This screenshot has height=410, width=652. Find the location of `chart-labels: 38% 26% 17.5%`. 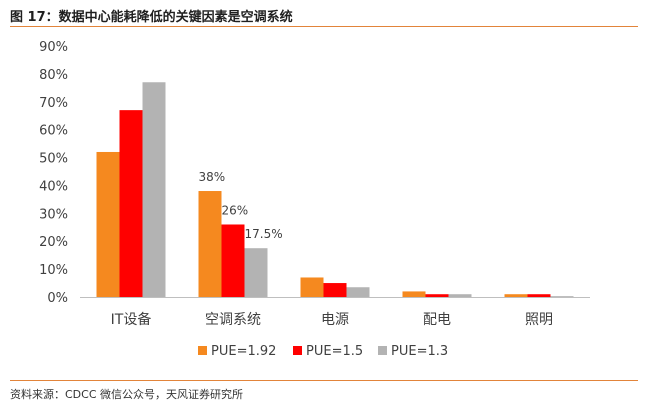

chart-labels: 38% 26% 17.5% is located at coordinates (241, 205).